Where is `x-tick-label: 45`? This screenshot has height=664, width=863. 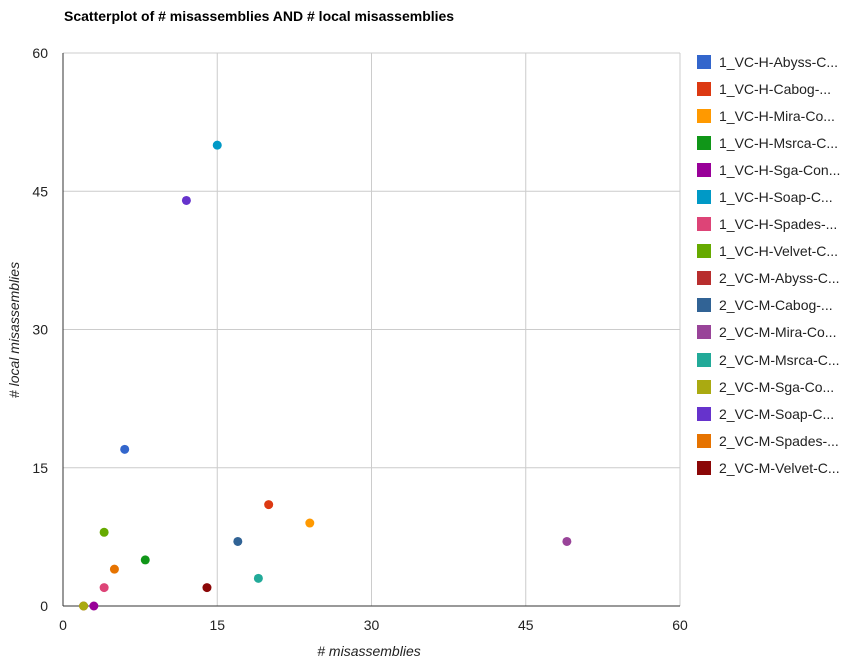
x-tick-label: 45 is located at coordinates (526, 625).